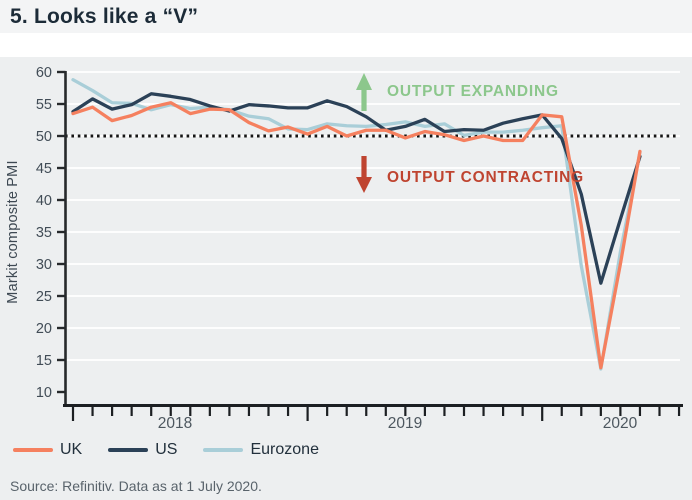  I want to click on legend-label-eurozone: Eurozone, so click(284, 449).